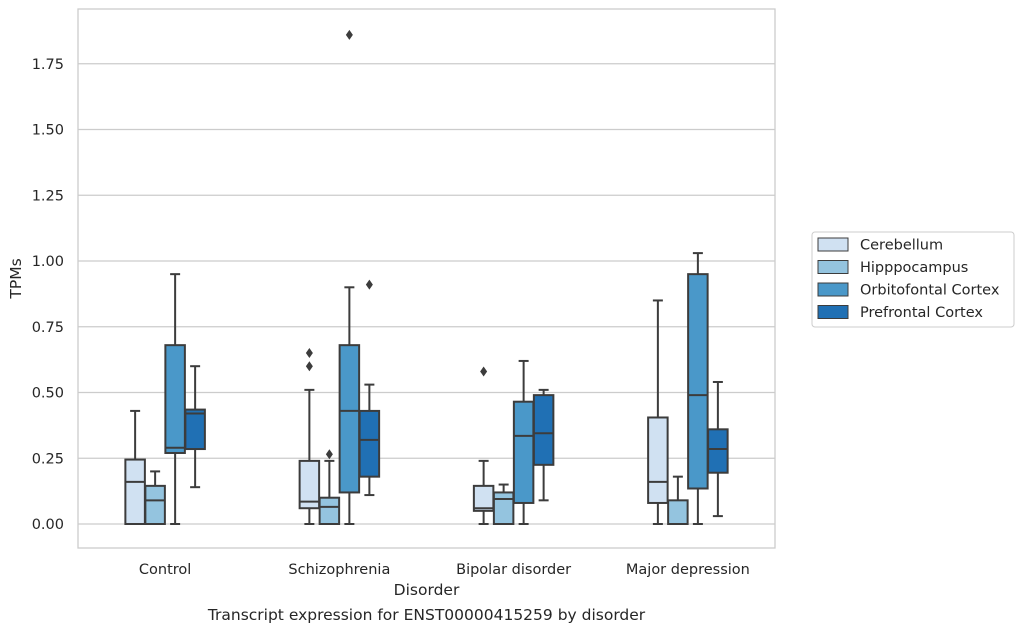 This screenshot has width=1023, height=634. I want to click on y-tick-labels: 0.00 0.25 0.50 0.75 1.00 1.25 1.50 1.75, so click(48, 295).